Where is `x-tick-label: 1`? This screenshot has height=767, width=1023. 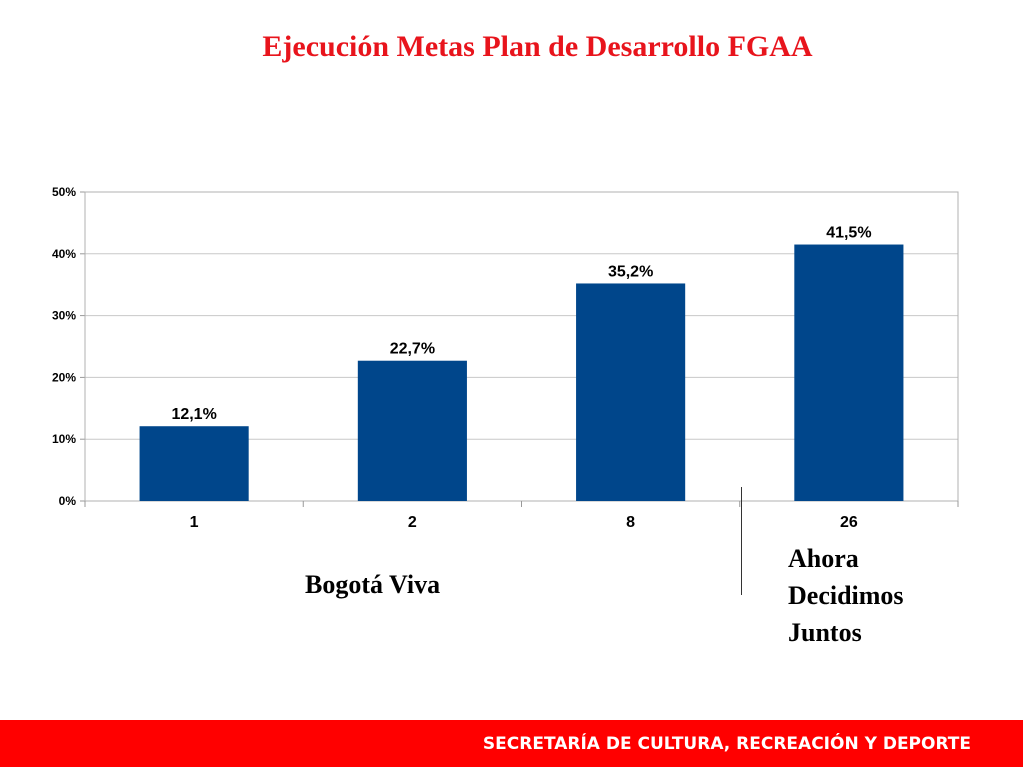
x-tick-label: 1 is located at coordinates (194, 522).